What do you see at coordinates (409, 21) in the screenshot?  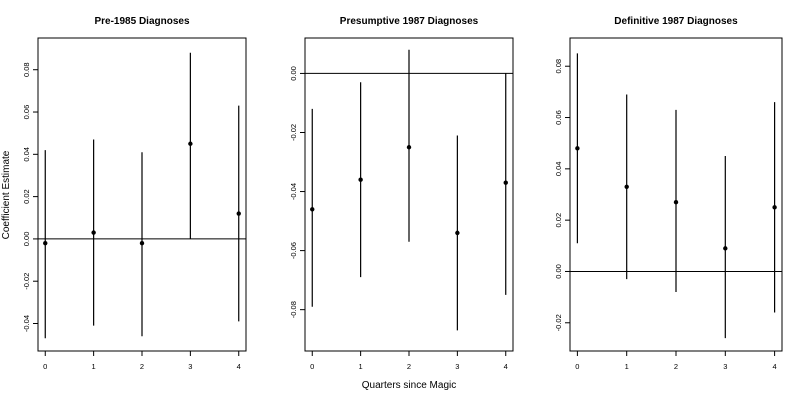 I see `panel-title: Presumptive 1987 Diagnoses` at bounding box center [409, 21].